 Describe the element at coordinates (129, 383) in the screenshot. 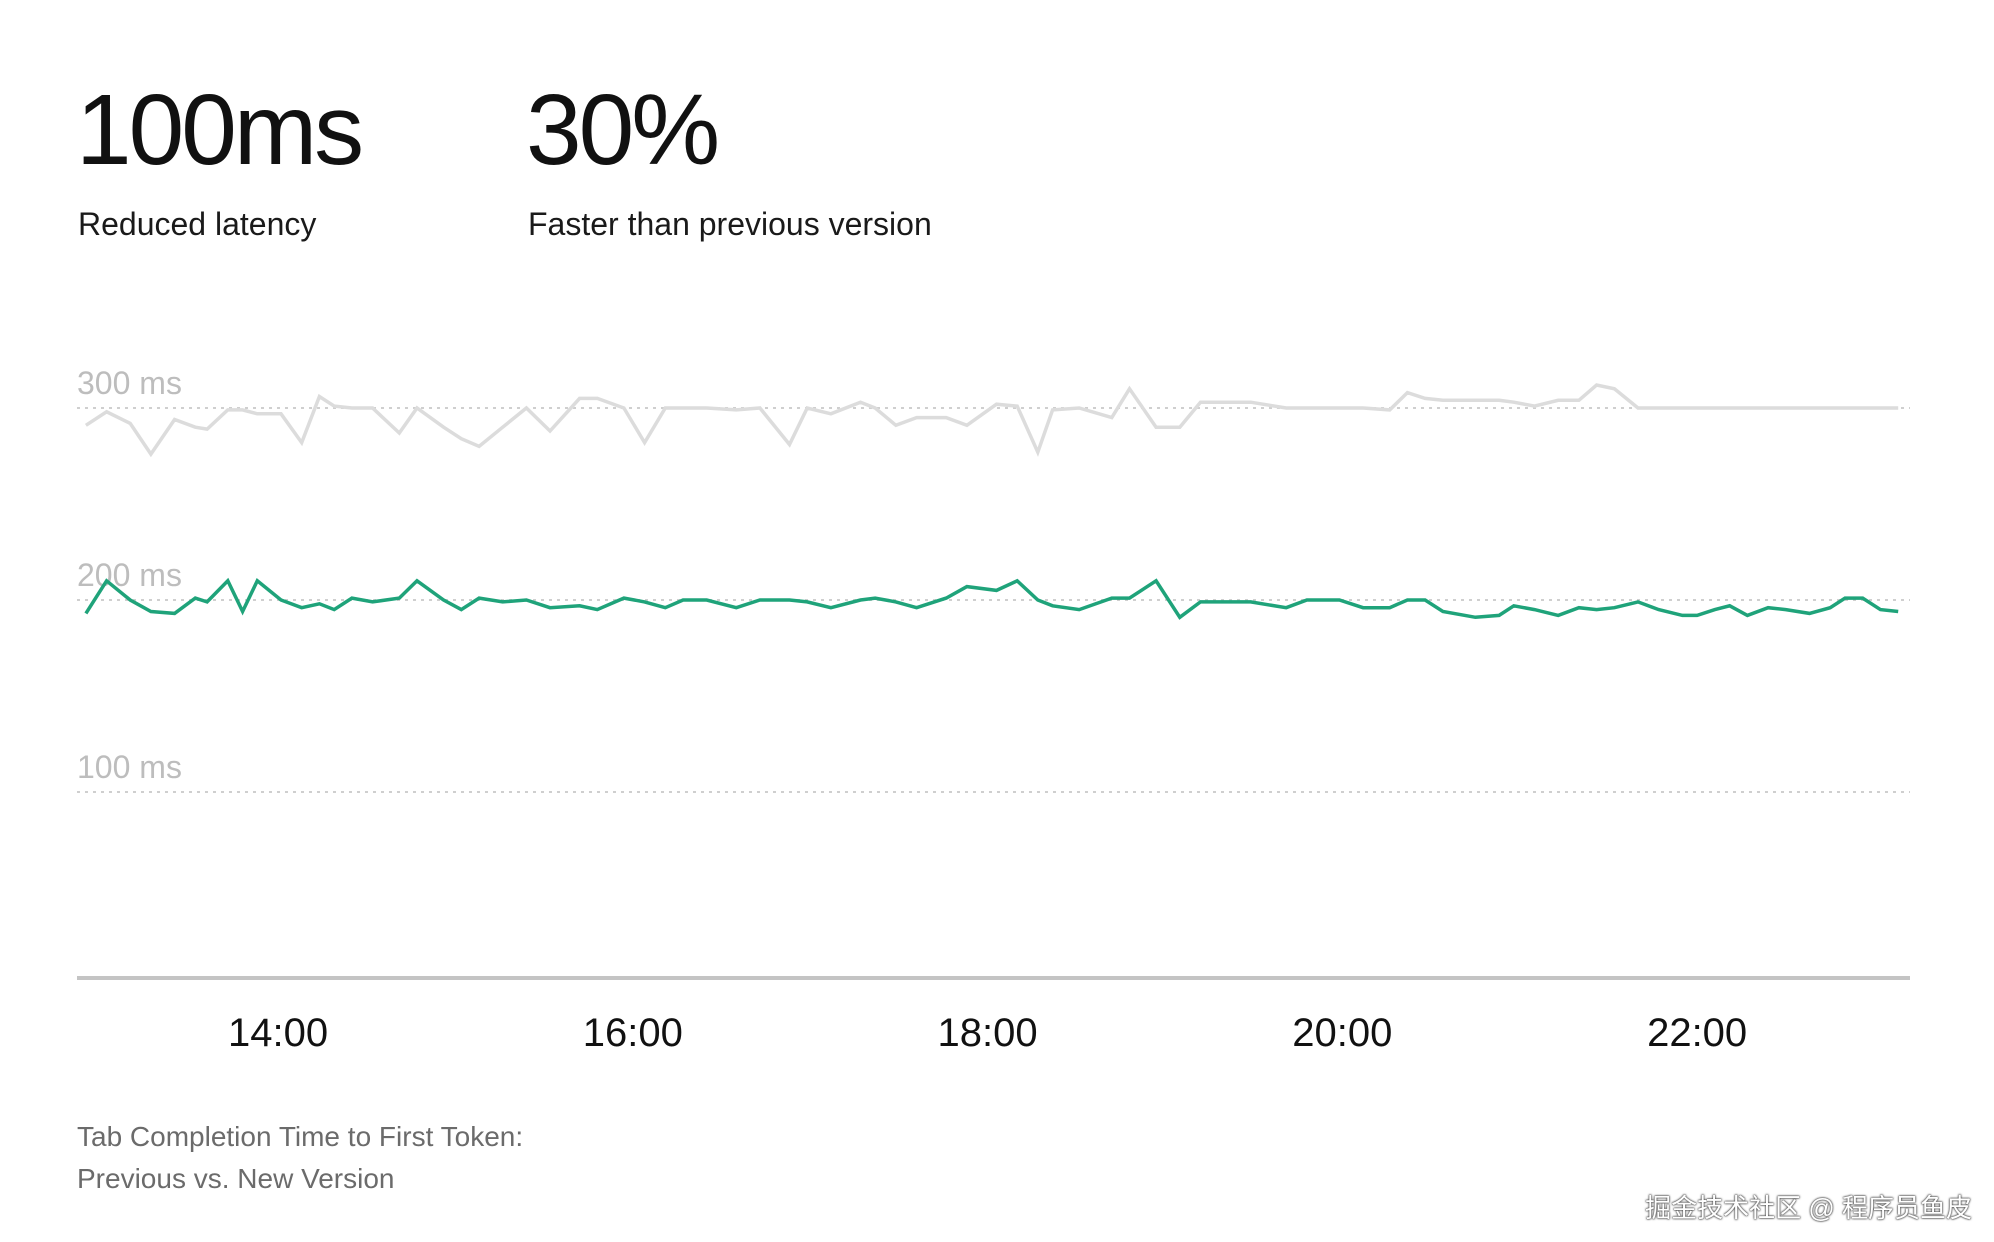

I see `y-tick-label: 300 ms` at that location.